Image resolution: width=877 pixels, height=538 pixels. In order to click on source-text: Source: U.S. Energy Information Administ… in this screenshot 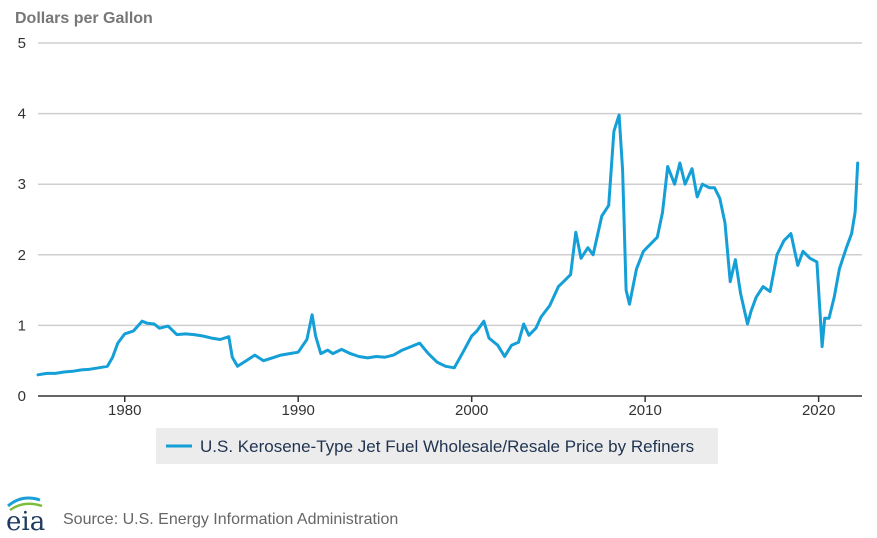, I will do `click(230, 519)`.